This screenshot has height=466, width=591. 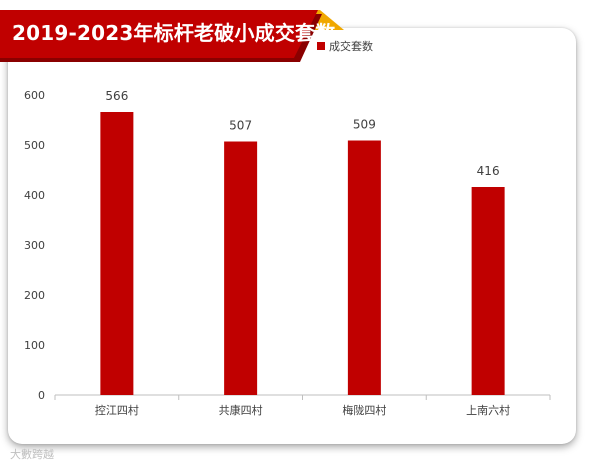 I want to click on chart-title: 2019-2023年标杆老破小成交套数, so click(x=174, y=33).